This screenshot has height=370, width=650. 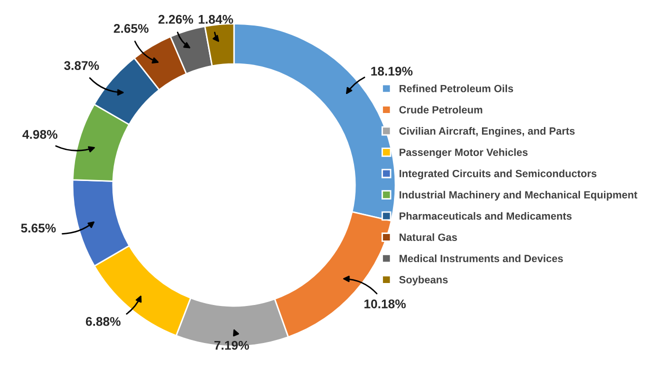 I want to click on data-label: 10.18%, so click(x=385, y=303).